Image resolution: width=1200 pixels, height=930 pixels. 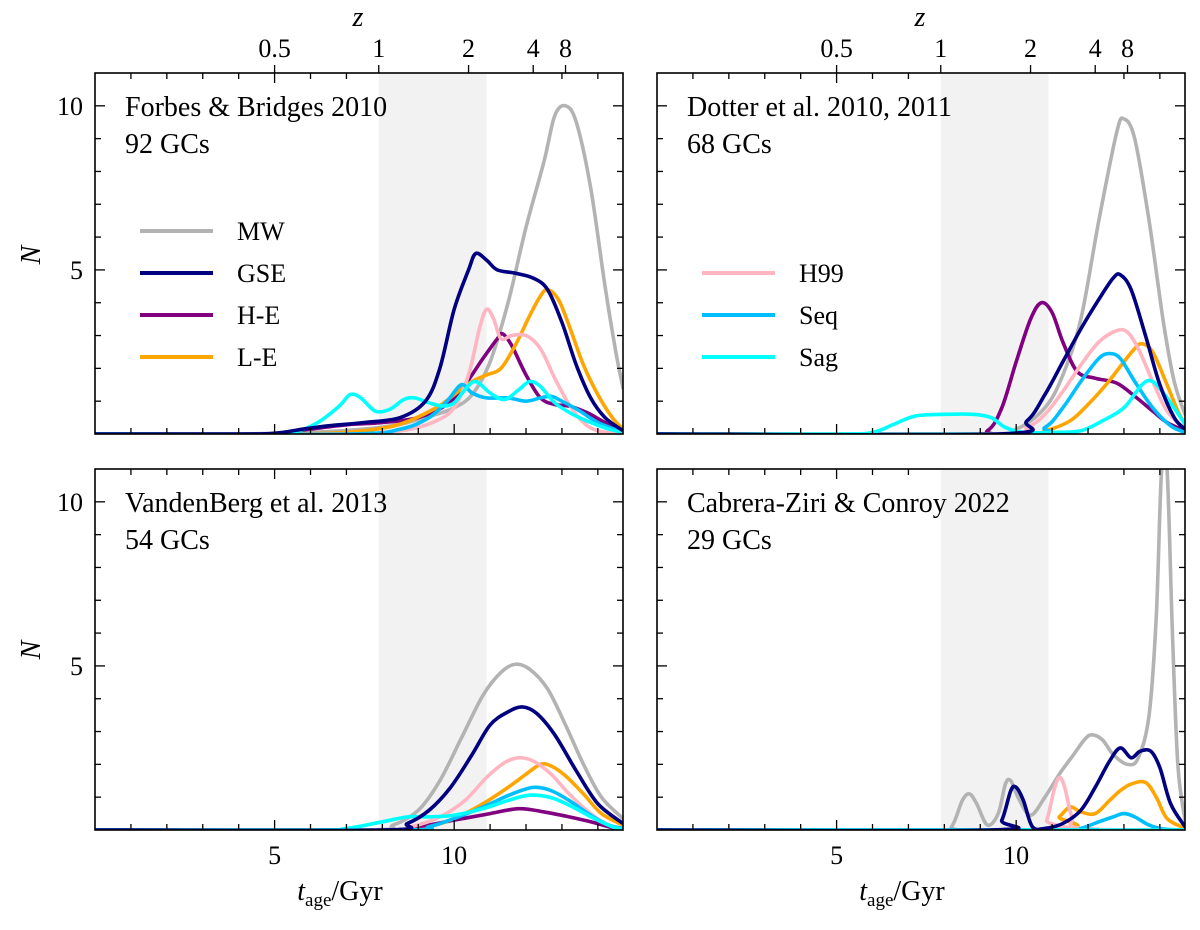 What do you see at coordinates (31, 254) in the screenshot?
I see `y-axis-label-top: N` at bounding box center [31, 254].